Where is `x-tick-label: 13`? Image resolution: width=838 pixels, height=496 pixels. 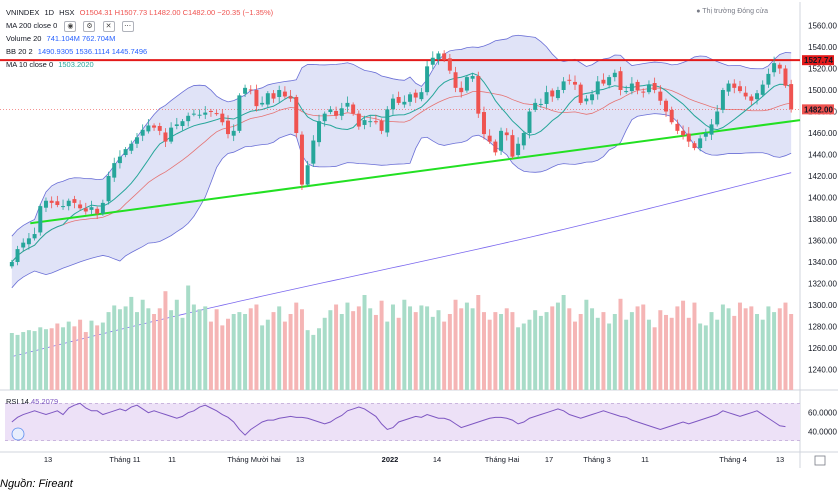 x-tick-label: 13 is located at coordinates (780, 459).